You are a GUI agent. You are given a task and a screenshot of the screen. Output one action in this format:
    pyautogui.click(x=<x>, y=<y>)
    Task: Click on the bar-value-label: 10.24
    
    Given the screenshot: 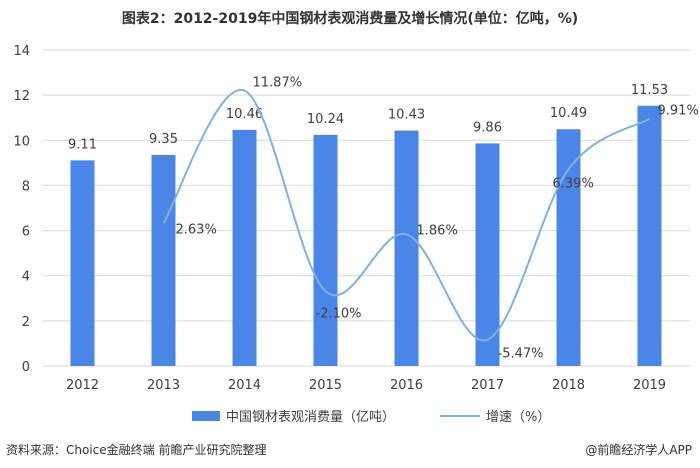 What is the action you would take?
    pyautogui.click(x=325, y=119)
    